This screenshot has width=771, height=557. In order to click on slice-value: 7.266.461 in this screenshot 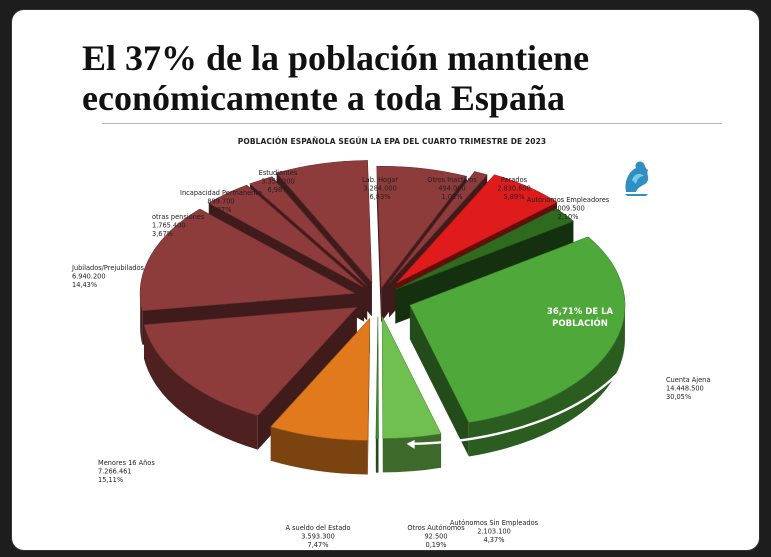, I will do `click(115, 472)`.